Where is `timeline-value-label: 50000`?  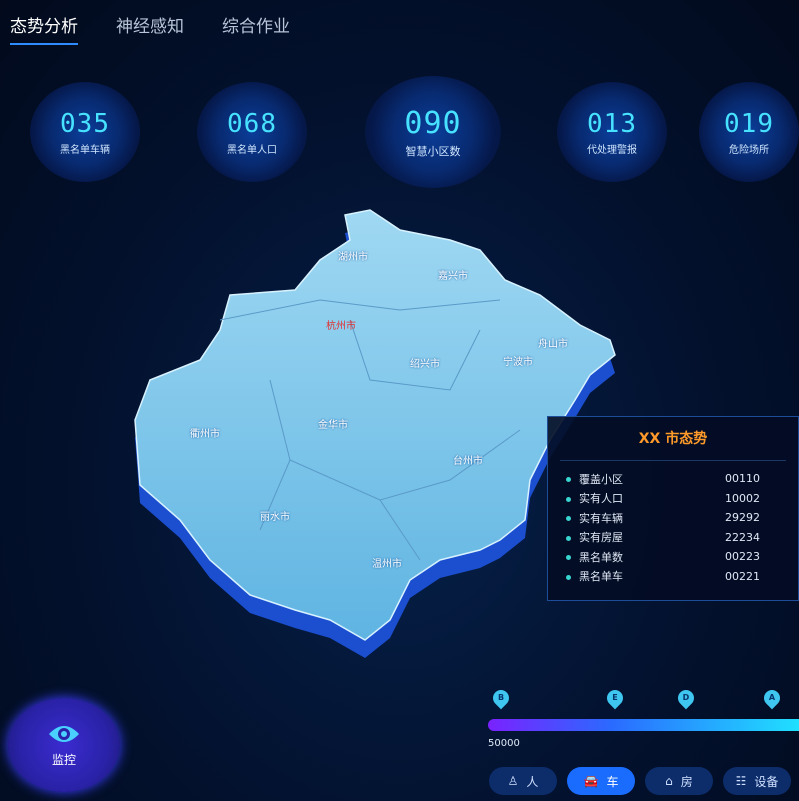
timeline-value-label: 50000 is located at coordinates (504, 743).